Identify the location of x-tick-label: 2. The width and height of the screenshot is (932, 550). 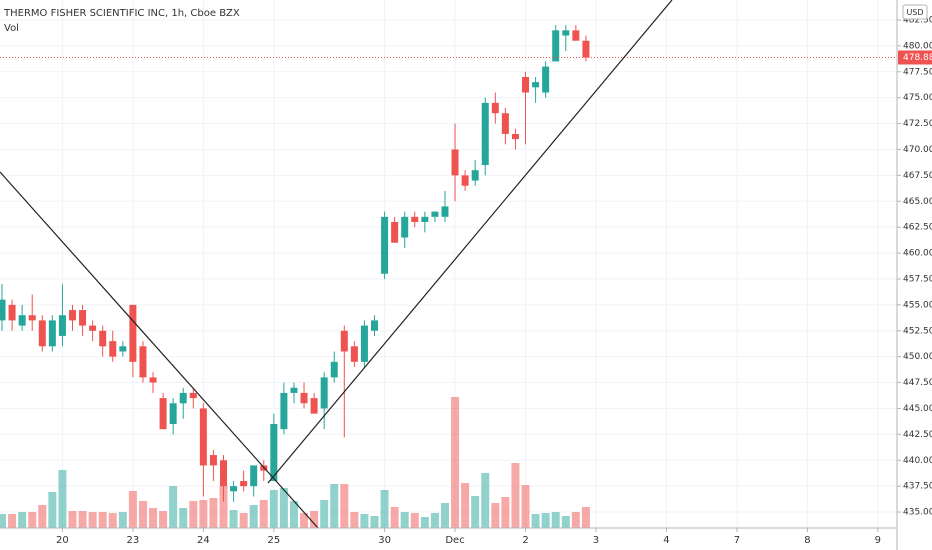
(525, 540).